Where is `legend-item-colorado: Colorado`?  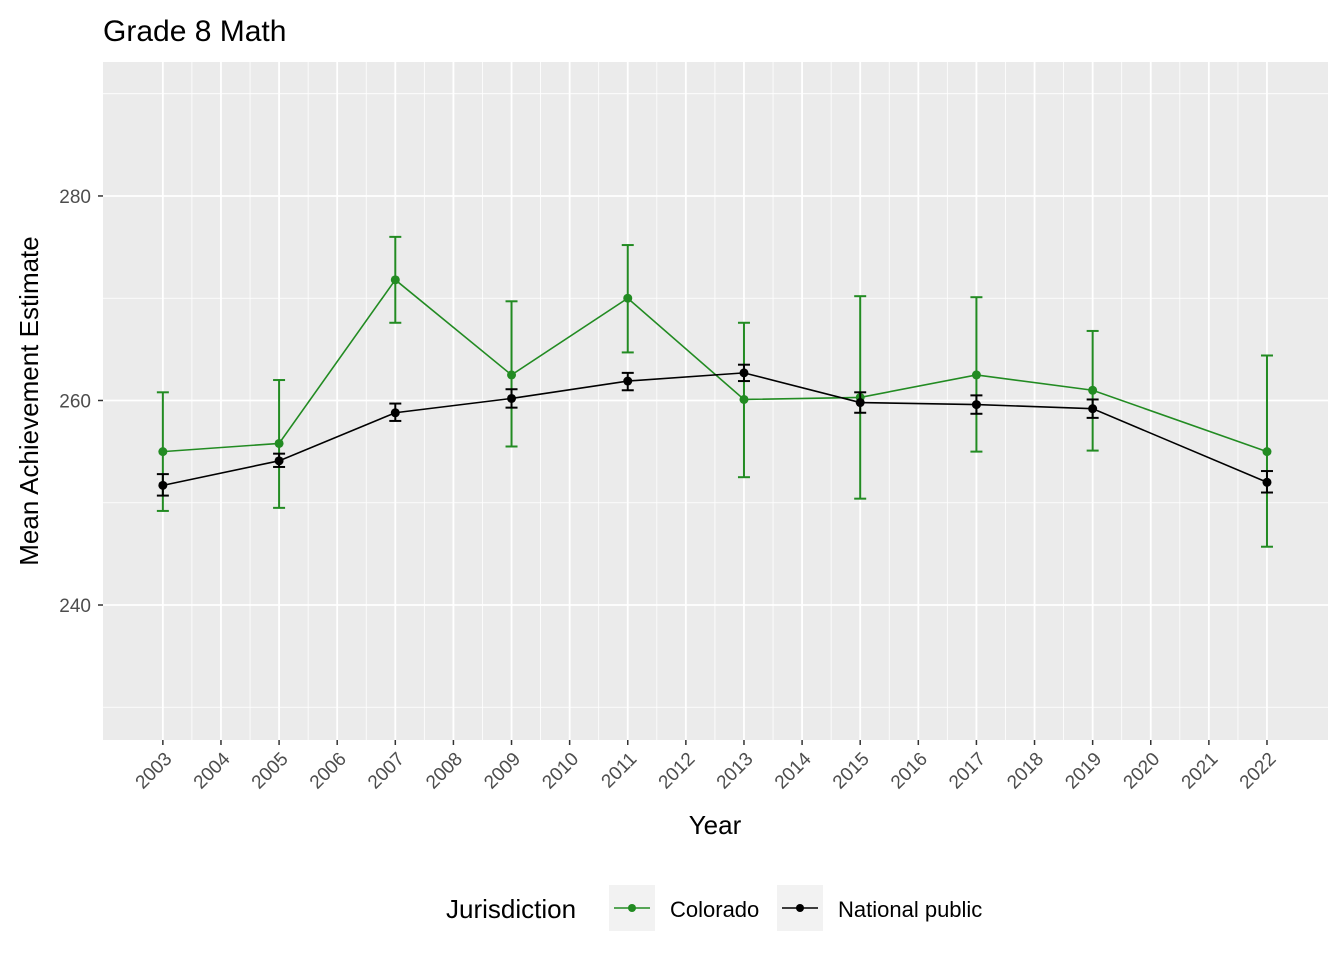
legend-item-colorado: Colorado is located at coordinates (684, 908).